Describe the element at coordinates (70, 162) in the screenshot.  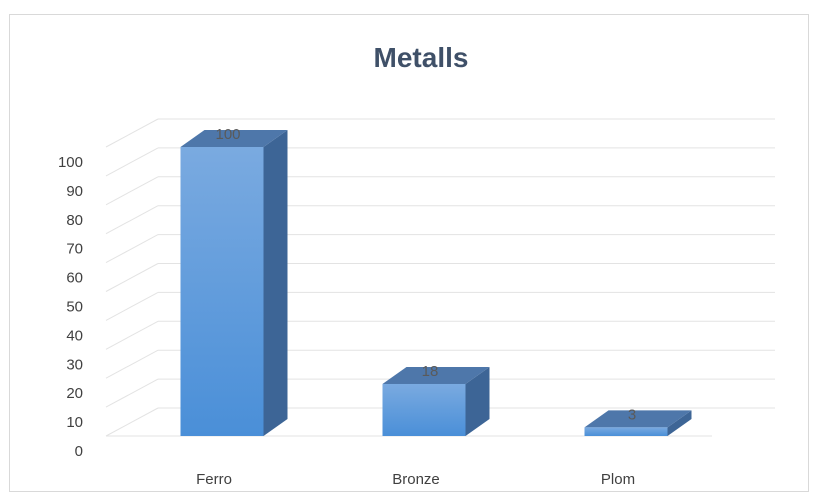
I see `y-tick-label: 100` at that location.